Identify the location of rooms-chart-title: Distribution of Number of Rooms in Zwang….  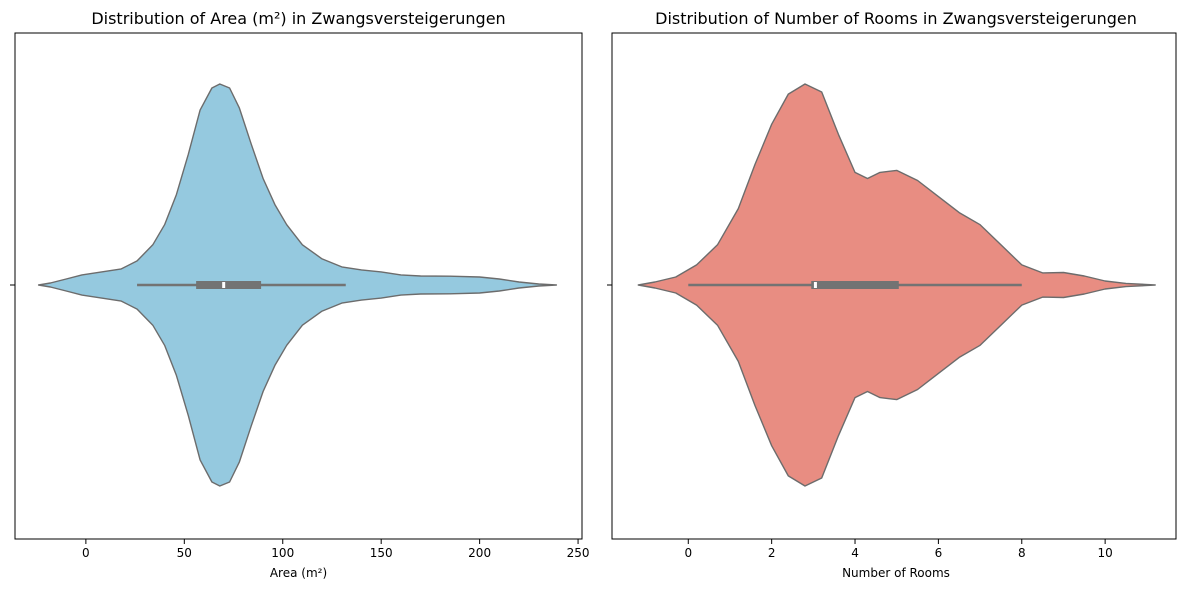
(896, 18).